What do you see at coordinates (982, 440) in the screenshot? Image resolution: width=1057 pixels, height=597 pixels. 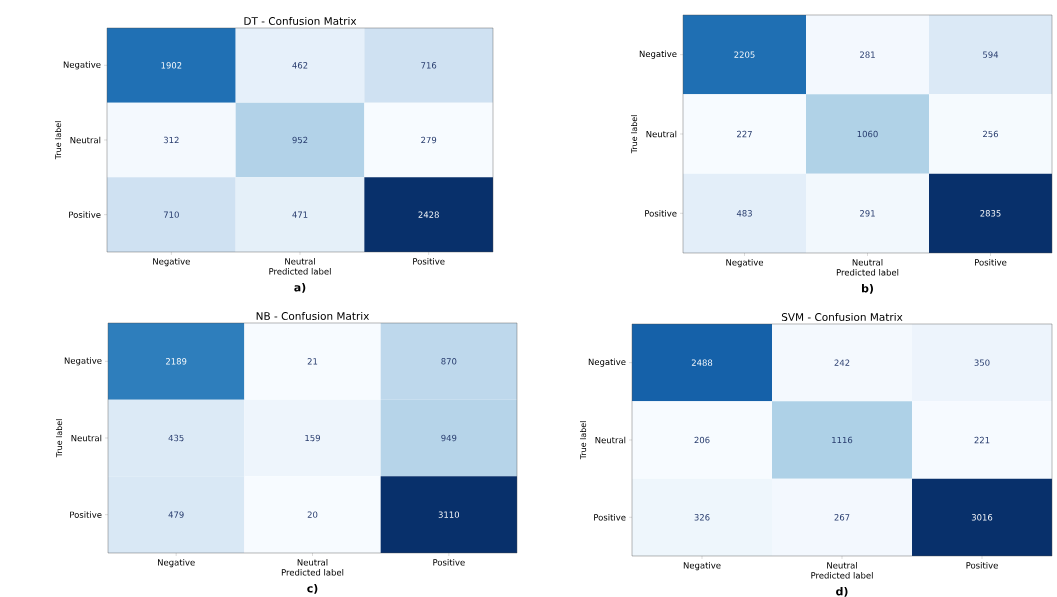 I see `data-label: 221` at bounding box center [982, 440].